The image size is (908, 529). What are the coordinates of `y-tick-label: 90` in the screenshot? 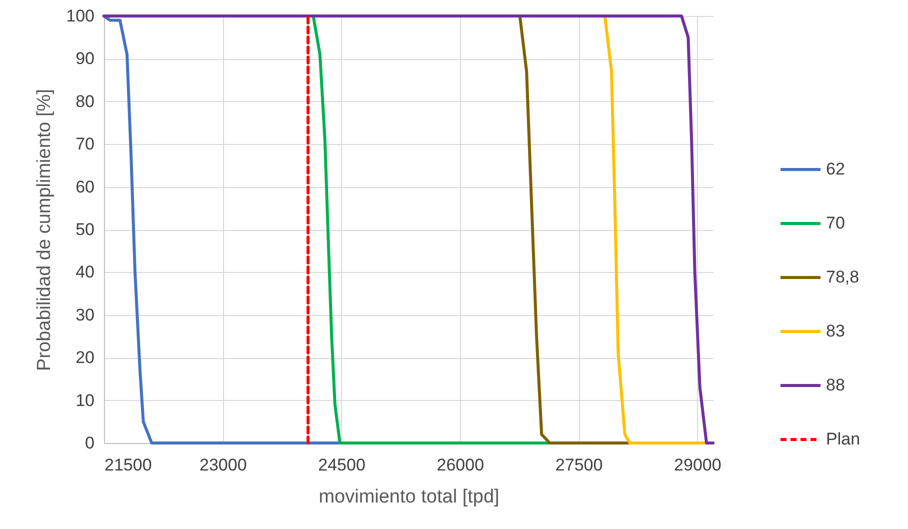 It's located at (85, 58).